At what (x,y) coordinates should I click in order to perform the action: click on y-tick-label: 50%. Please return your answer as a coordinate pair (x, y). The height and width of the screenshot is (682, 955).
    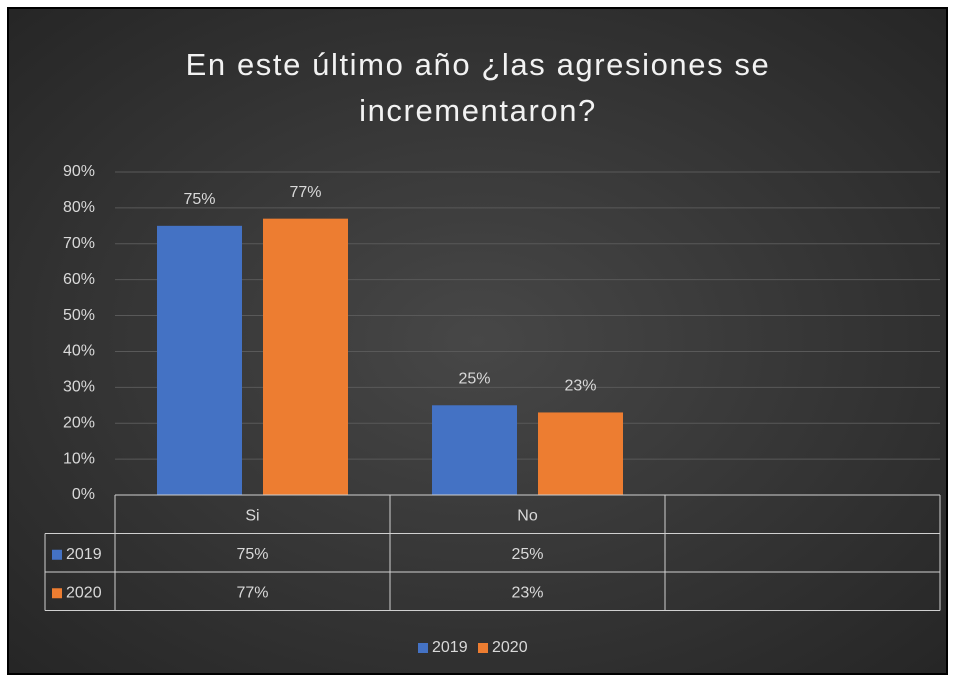
    Looking at the image, I should click on (79, 315).